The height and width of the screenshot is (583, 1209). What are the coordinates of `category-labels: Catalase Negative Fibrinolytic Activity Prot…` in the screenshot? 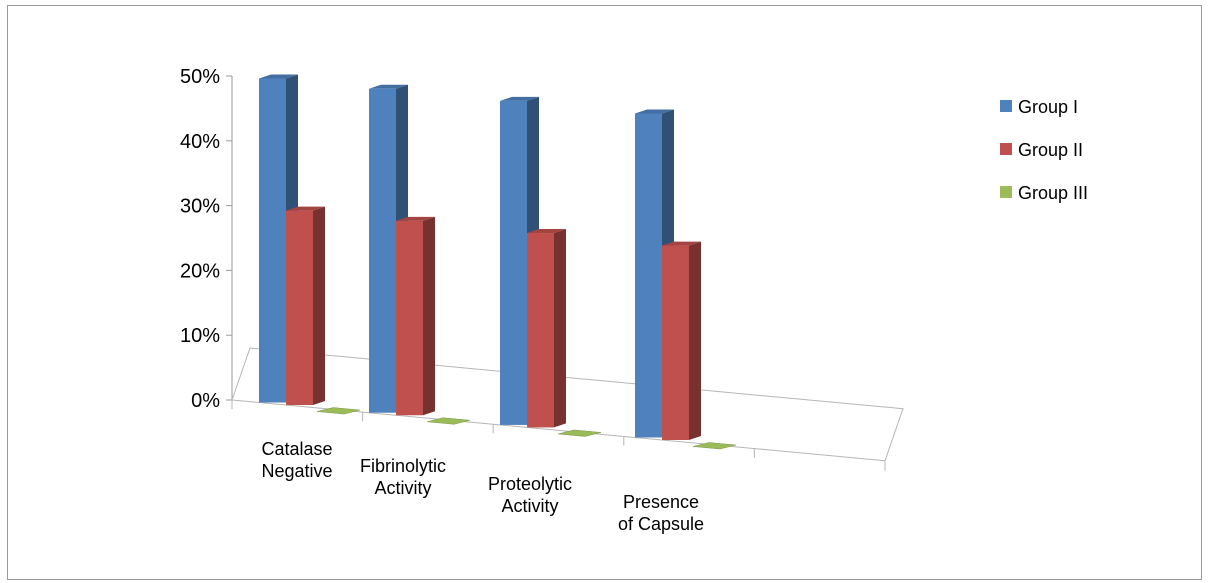 It's located at (482, 486).